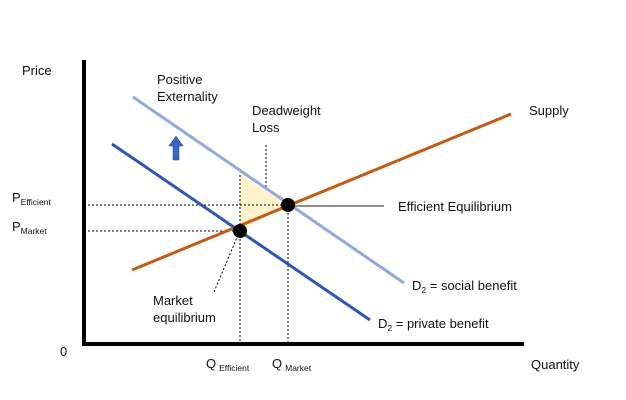 The image size is (626, 400). What do you see at coordinates (286, 110) in the screenshot?
I see `deadweight-loss-line1: Deadweight` at bounding box center [286, 110].